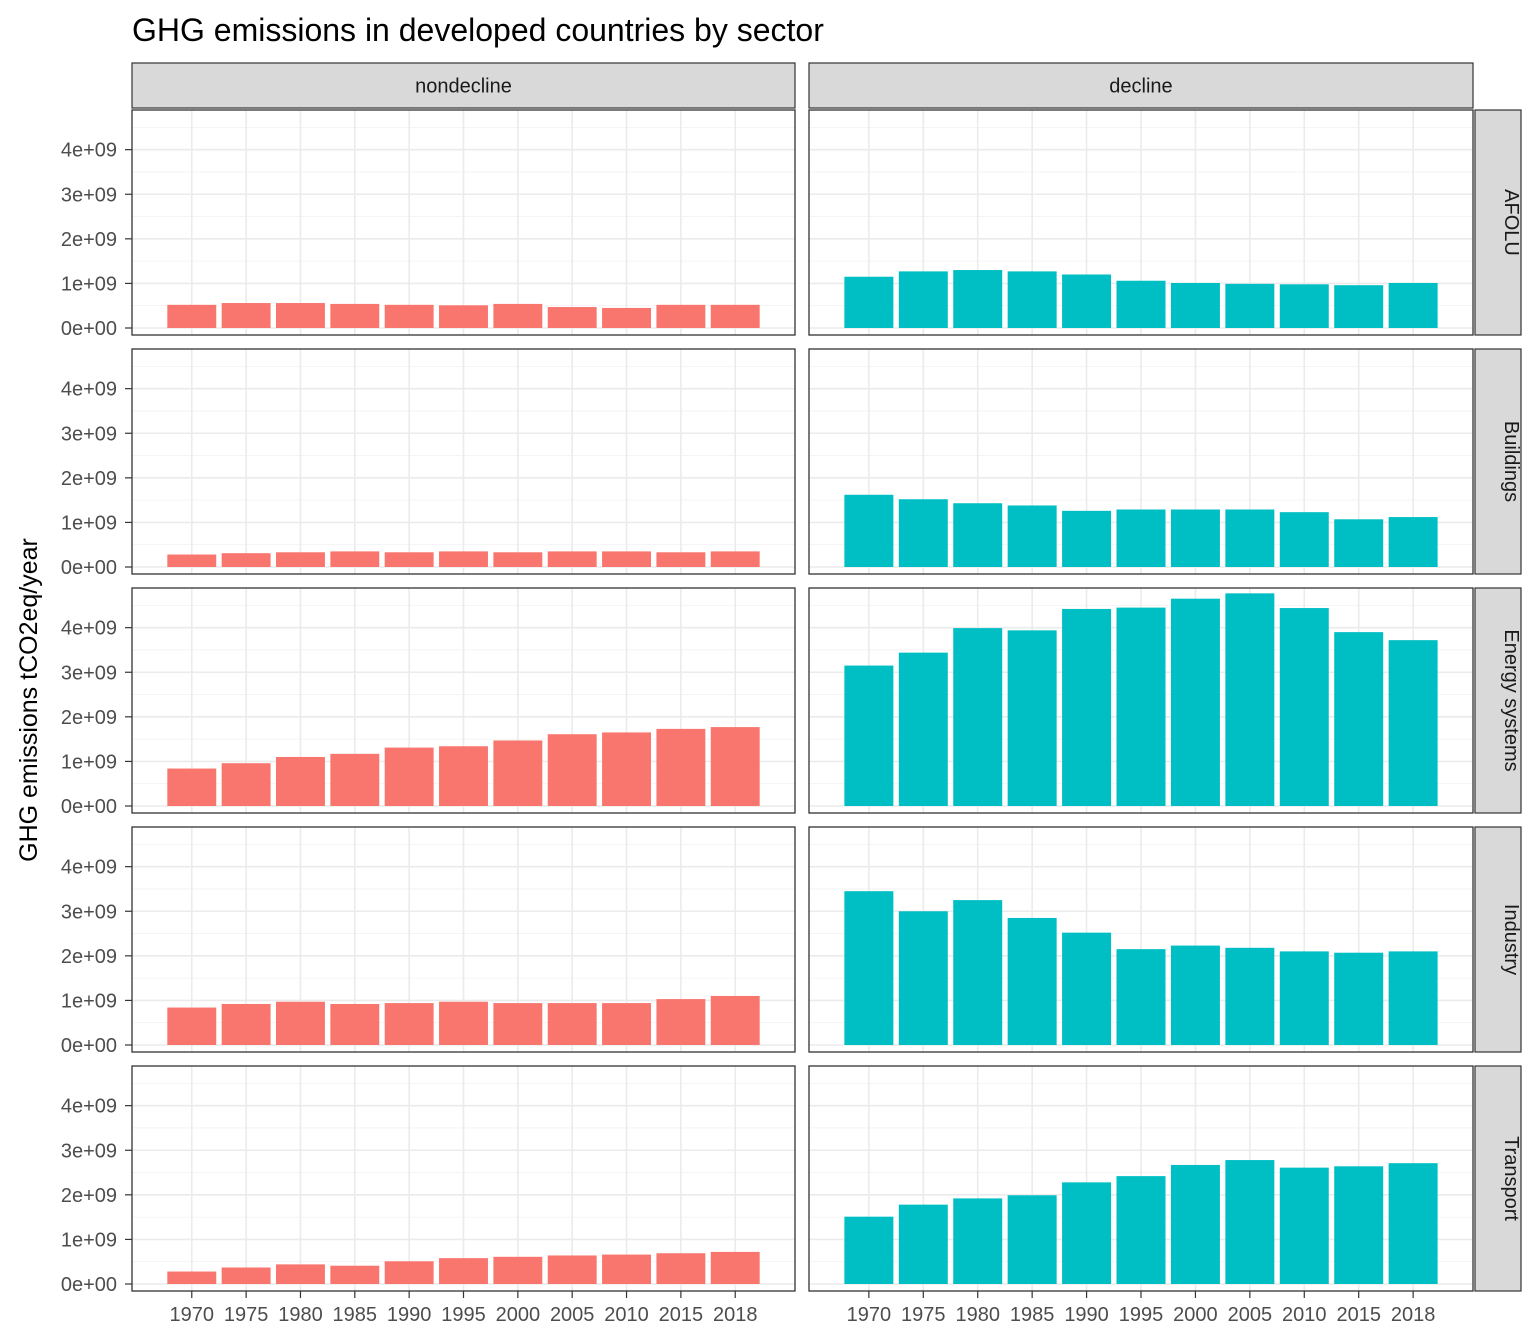  What do you see at coordinates (1087, 988) in the screenshot?
I see `bar-industry-decline-1990` at bounding box center [1087, 988].